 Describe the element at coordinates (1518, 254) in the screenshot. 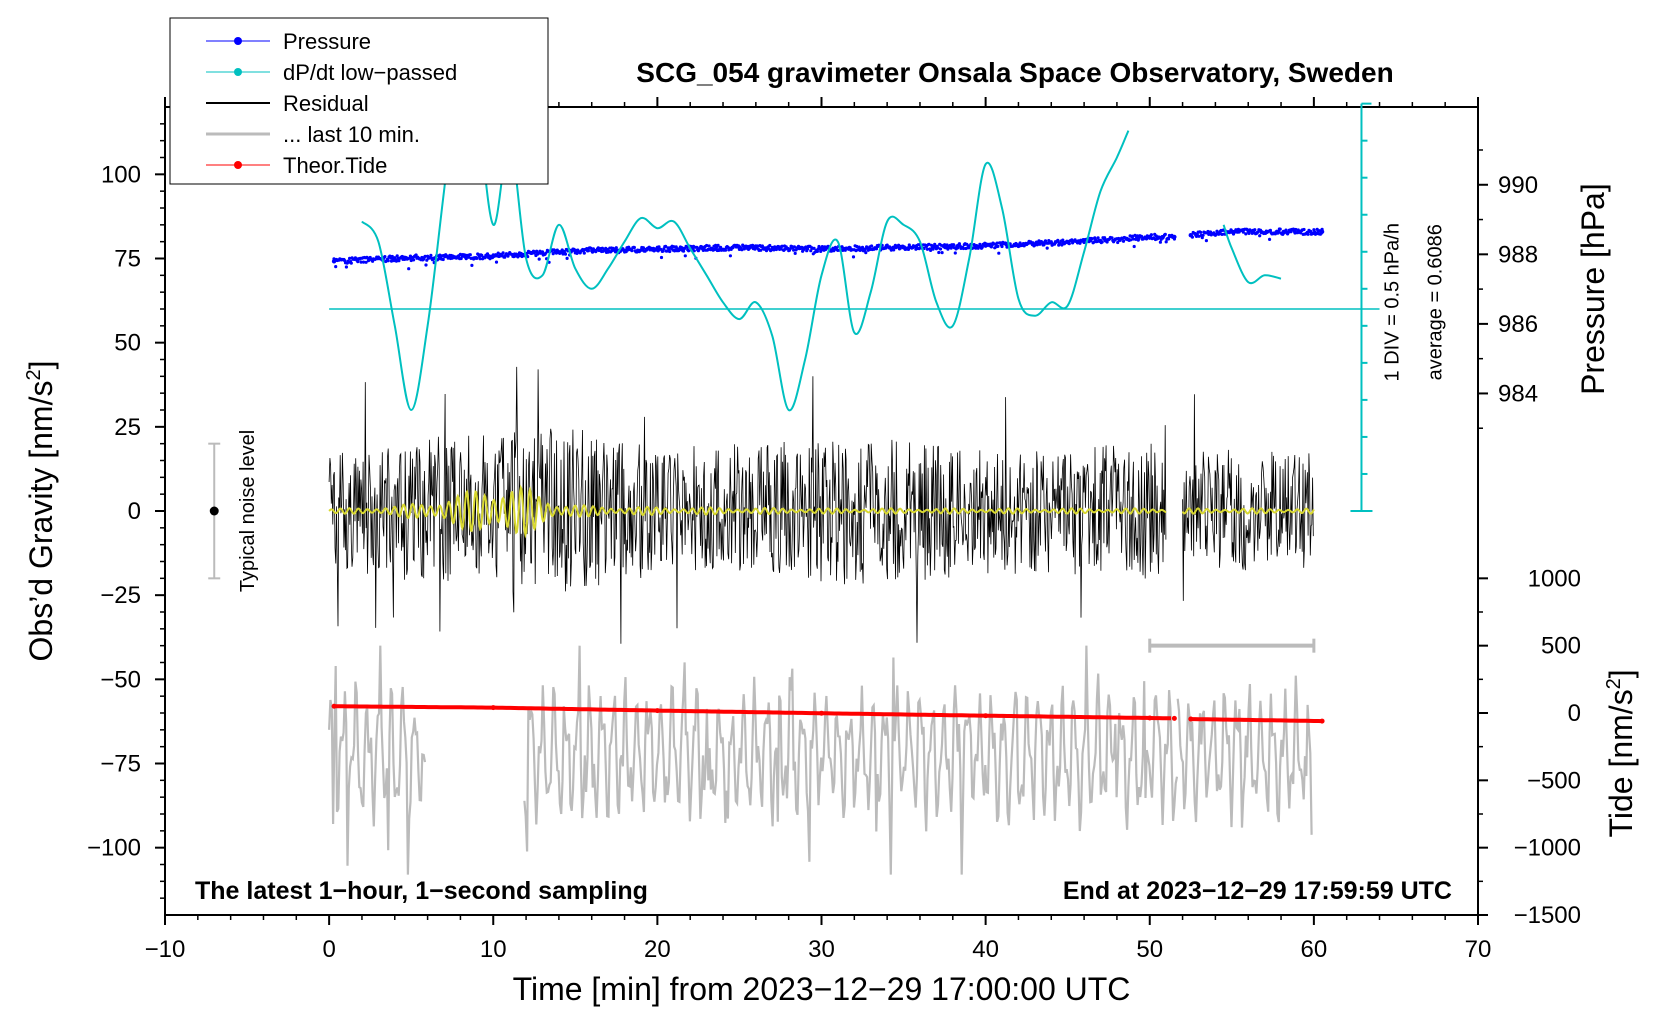

I see `pressure-tick-label: 988` at that location.